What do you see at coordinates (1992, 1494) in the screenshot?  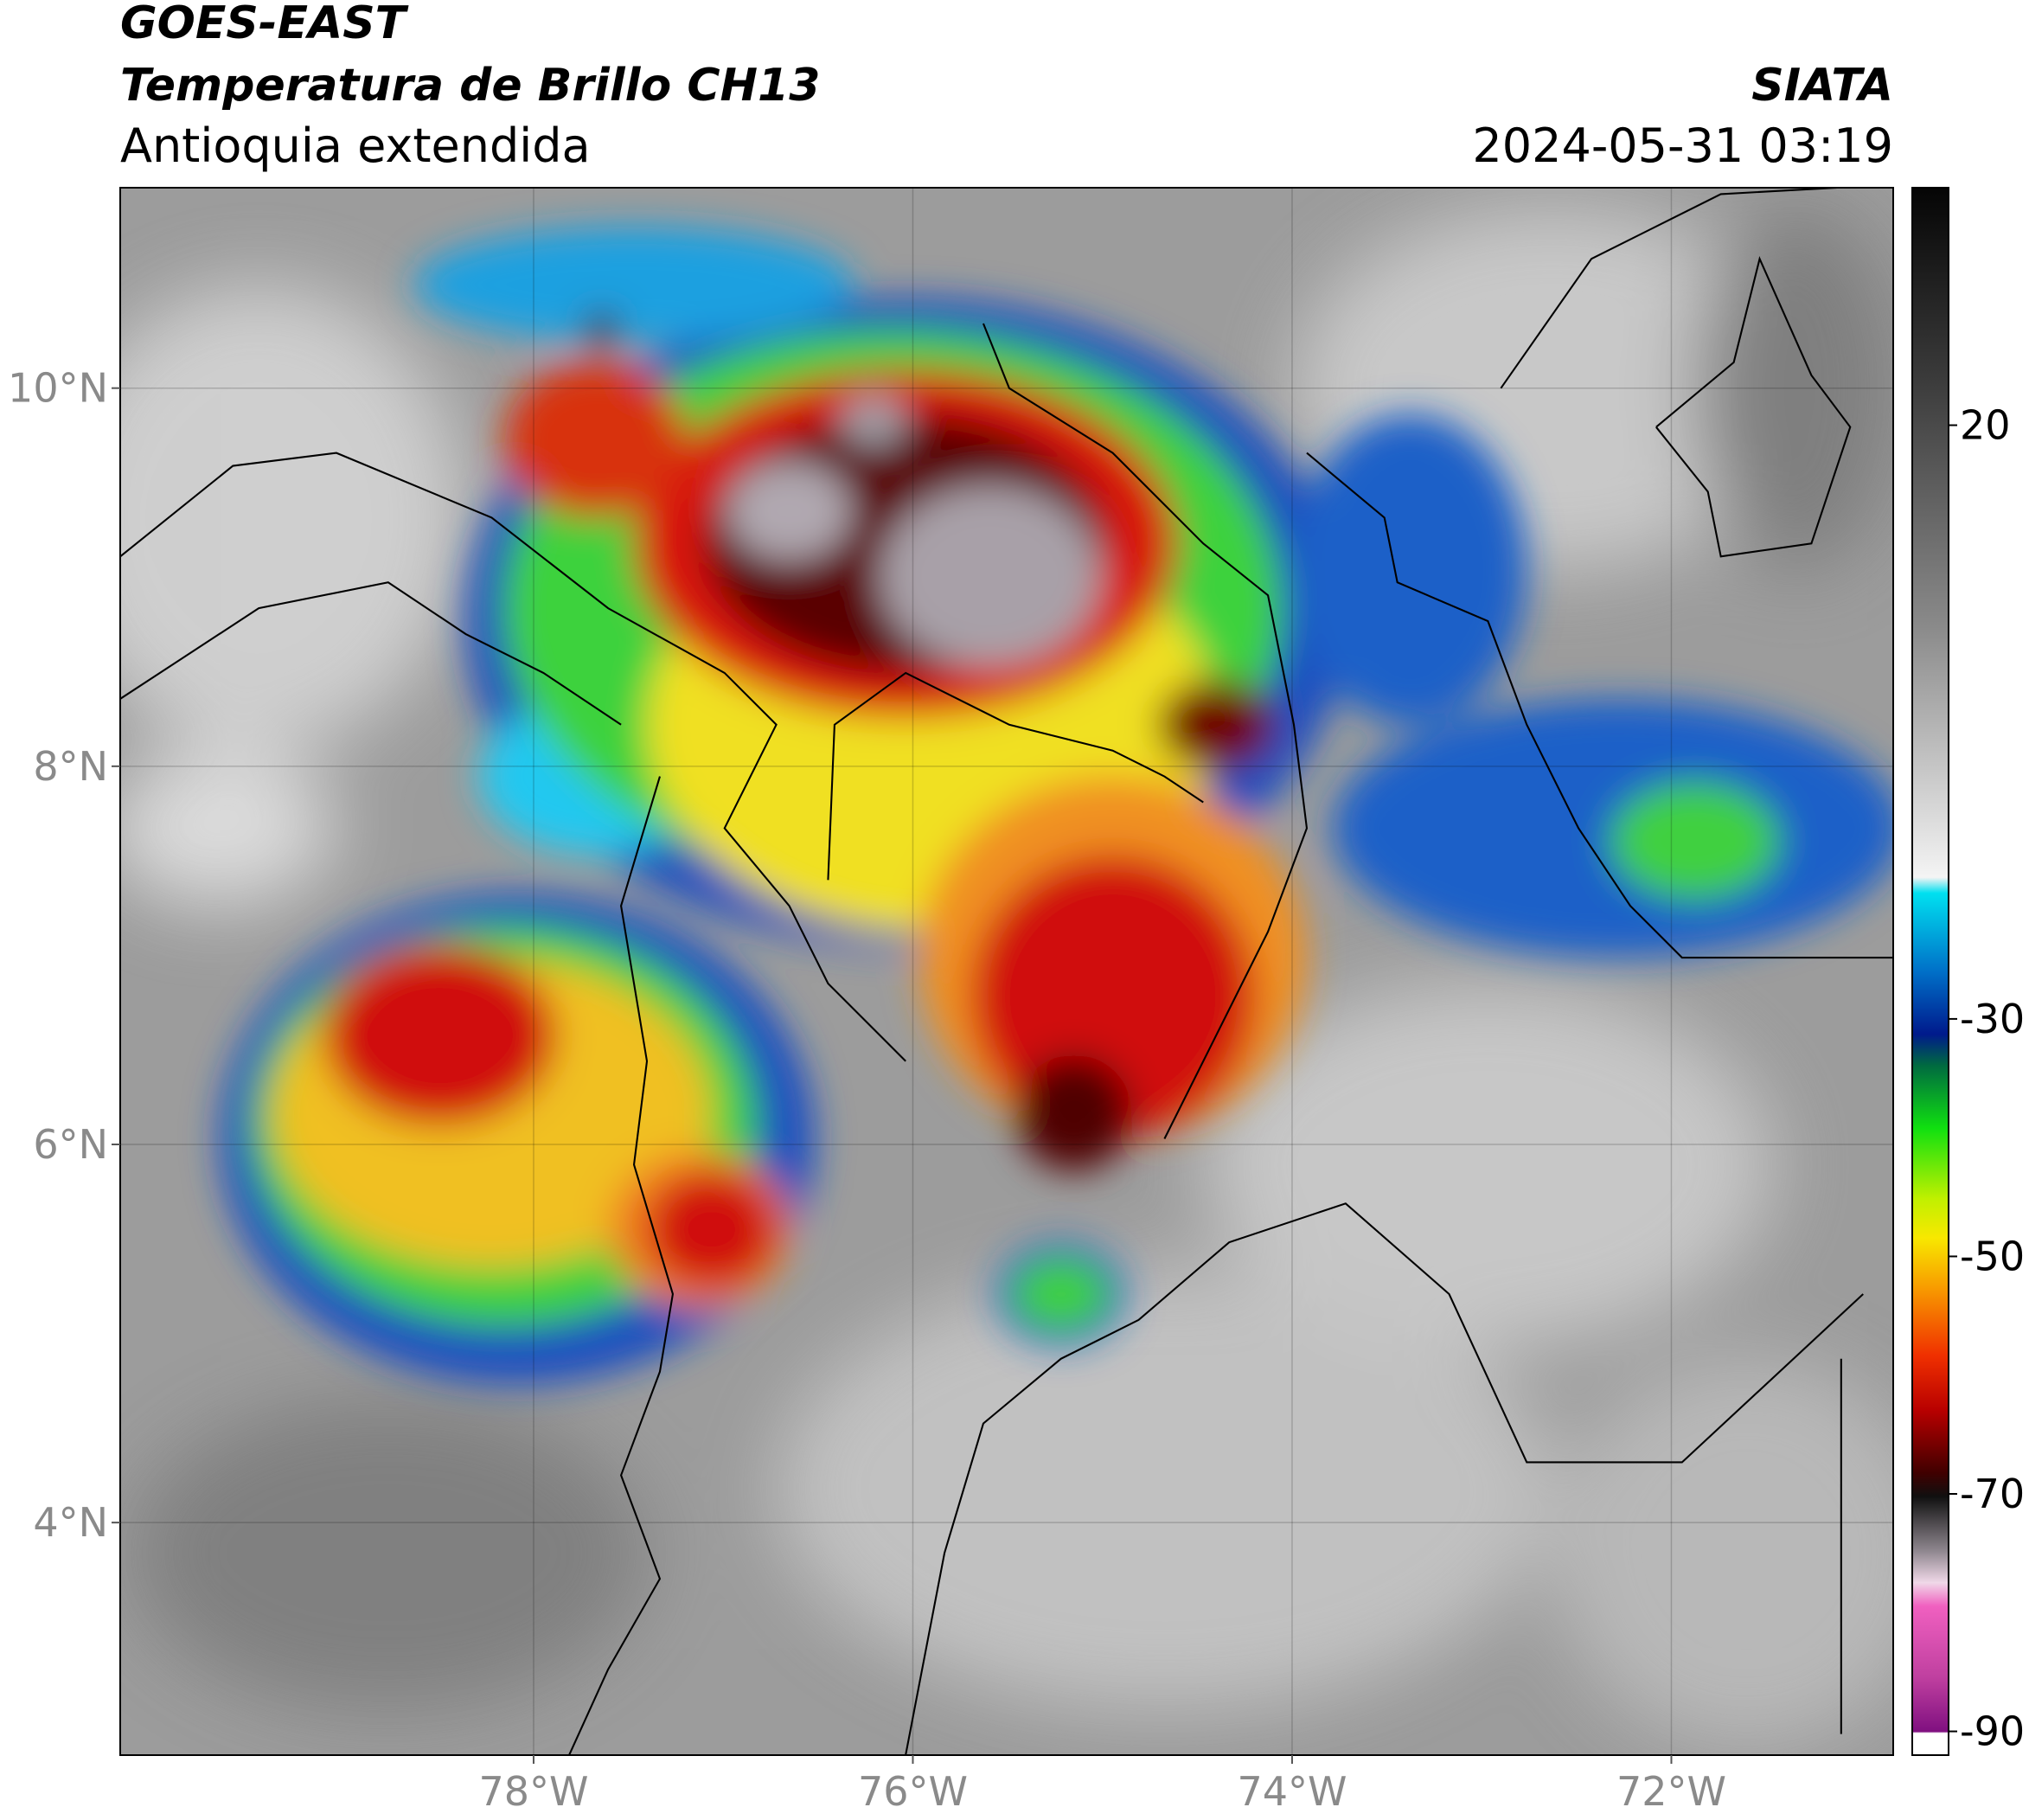 I see `colorbar-tick-label: -70` at bounding box center [1992, 1494].